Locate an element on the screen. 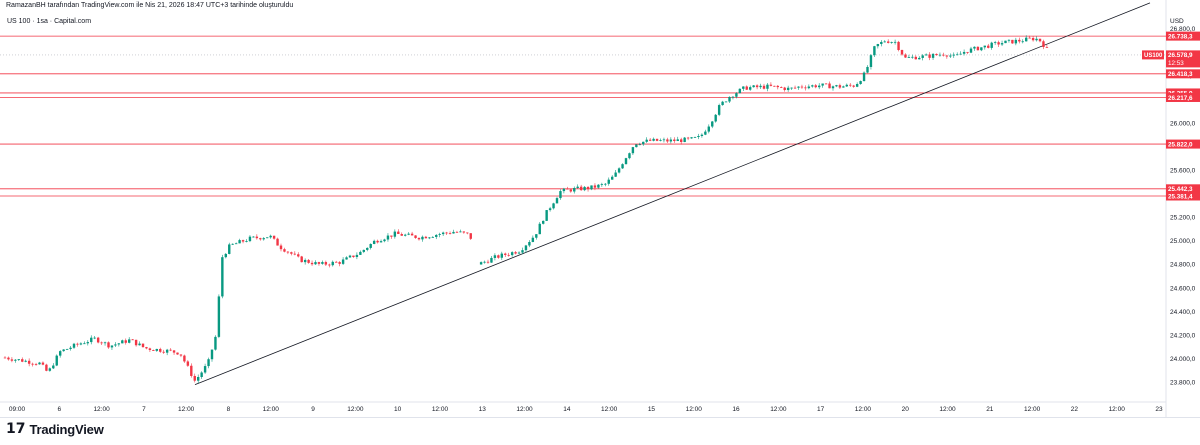  y-tick-label: 24.800,0 is located at coordinates (1183, 265).